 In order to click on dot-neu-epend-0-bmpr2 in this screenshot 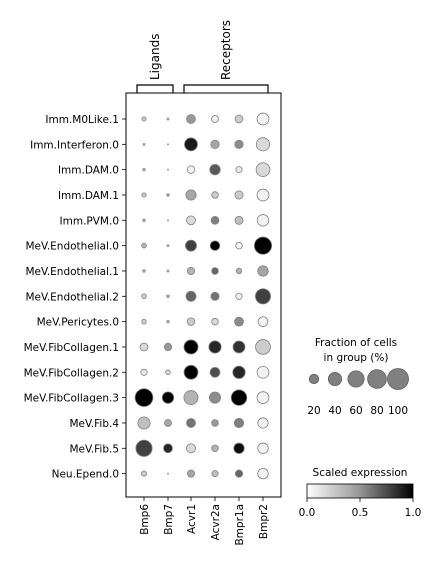, I will do `click(263, 473)`.